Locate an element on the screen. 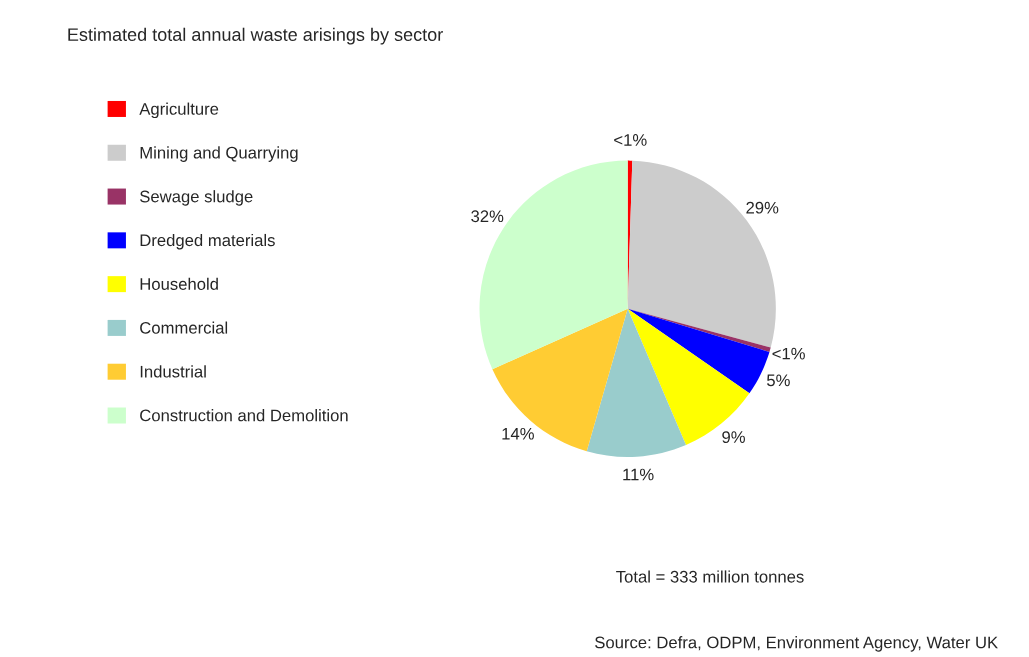 This screenshot has height=657, width=1029. legend-label: Mining and Quarrying is located at coordinates (219, 154).